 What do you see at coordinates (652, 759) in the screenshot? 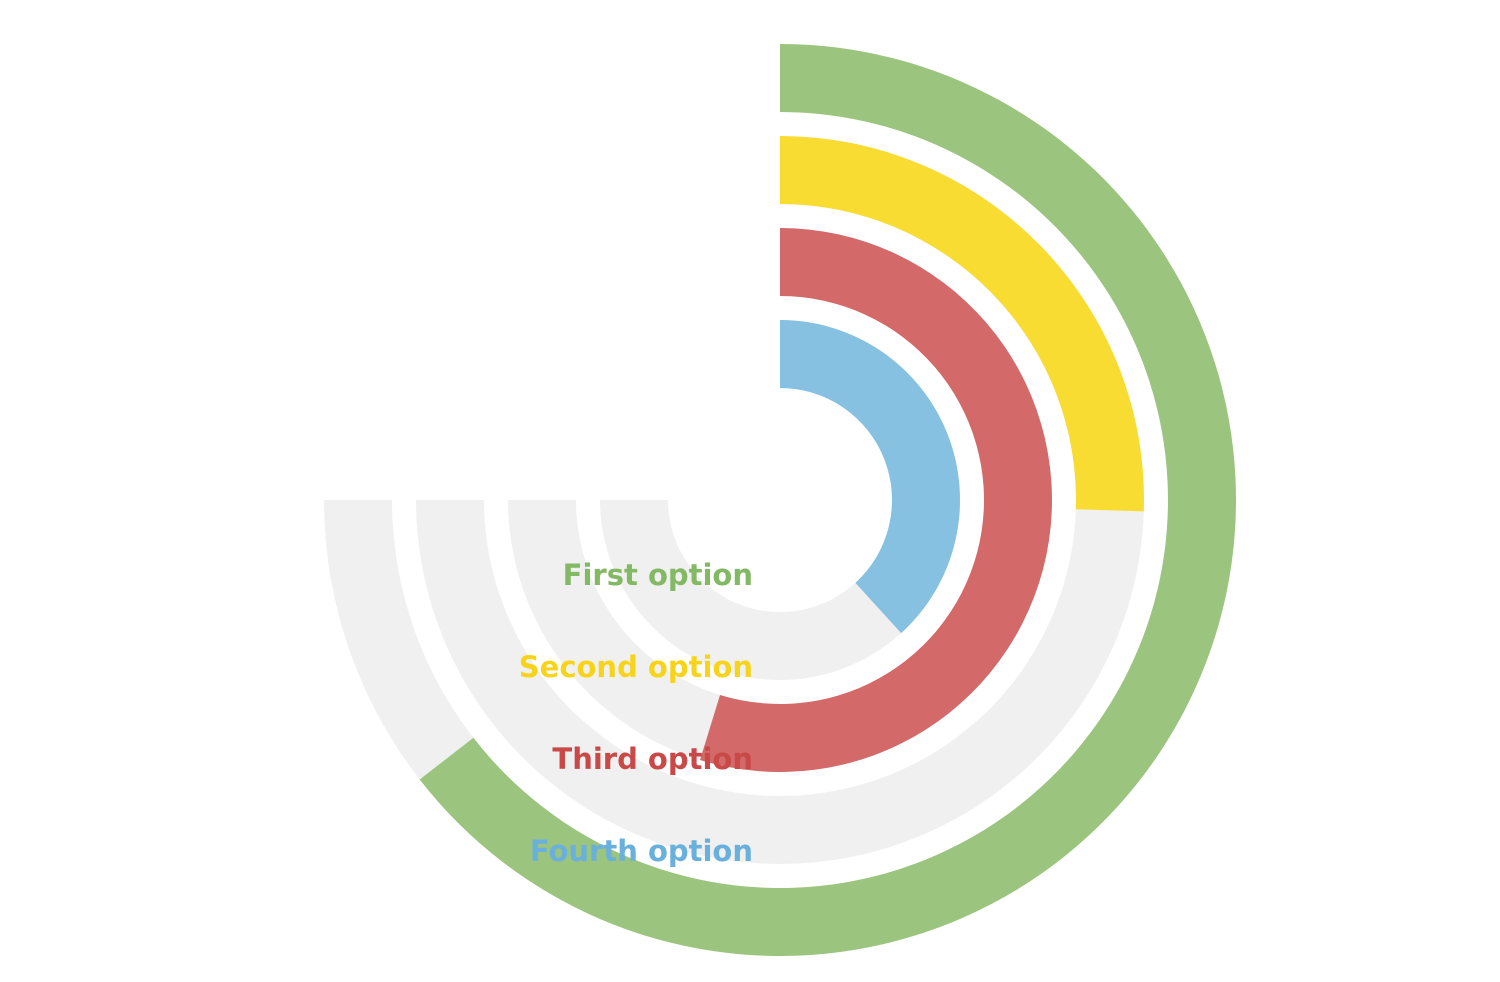
I see `label-third-option: Third option` at bounding box center [652, 759].